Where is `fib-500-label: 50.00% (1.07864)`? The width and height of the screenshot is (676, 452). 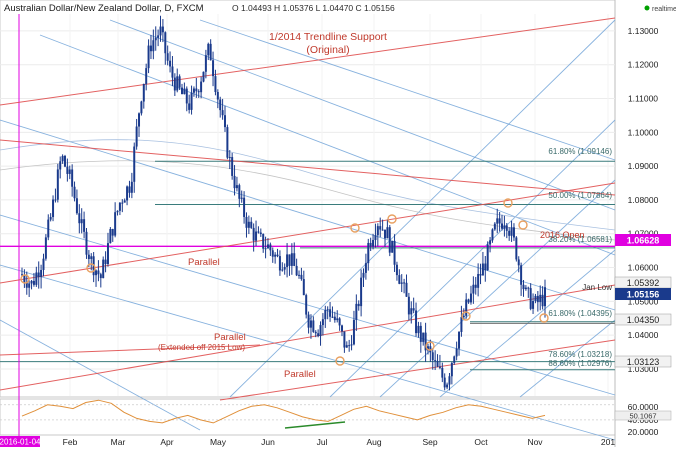
fib-500-label: 50.00% (1.07864) is located at coordinates (580, 195).